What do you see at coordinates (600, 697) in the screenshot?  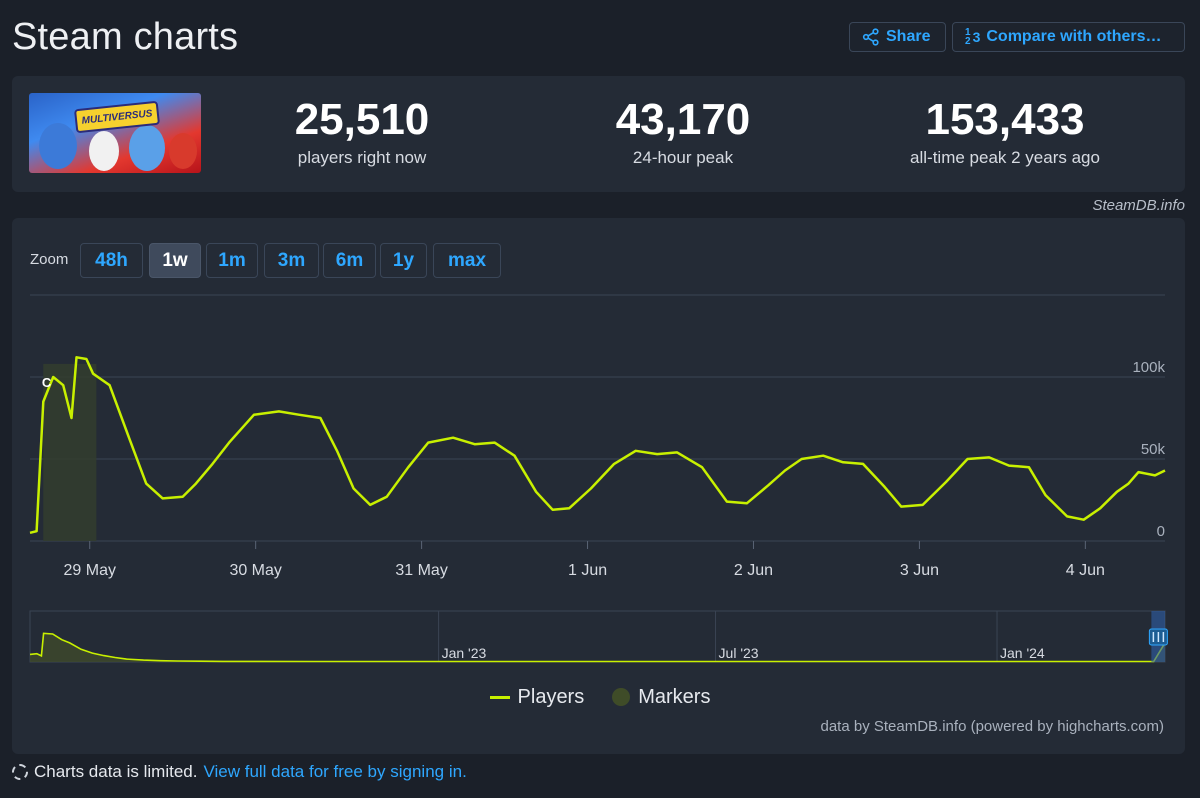 I see `chart-legend: Players Markers` at bounding box center [600, 697].